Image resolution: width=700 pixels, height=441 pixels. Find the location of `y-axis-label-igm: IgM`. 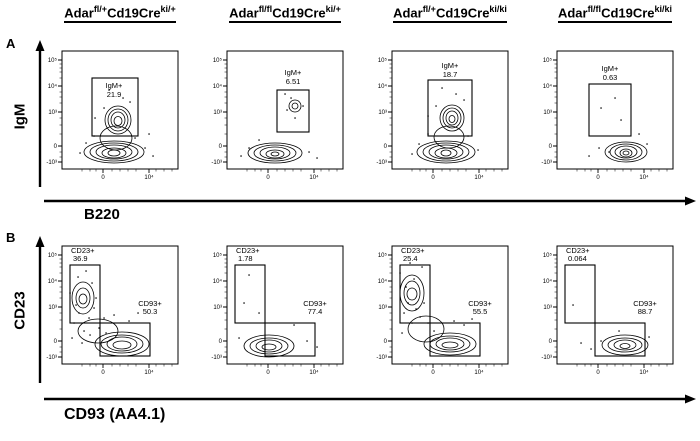

y-axis-label-igm: IgM is located at coordinates (20, 116).